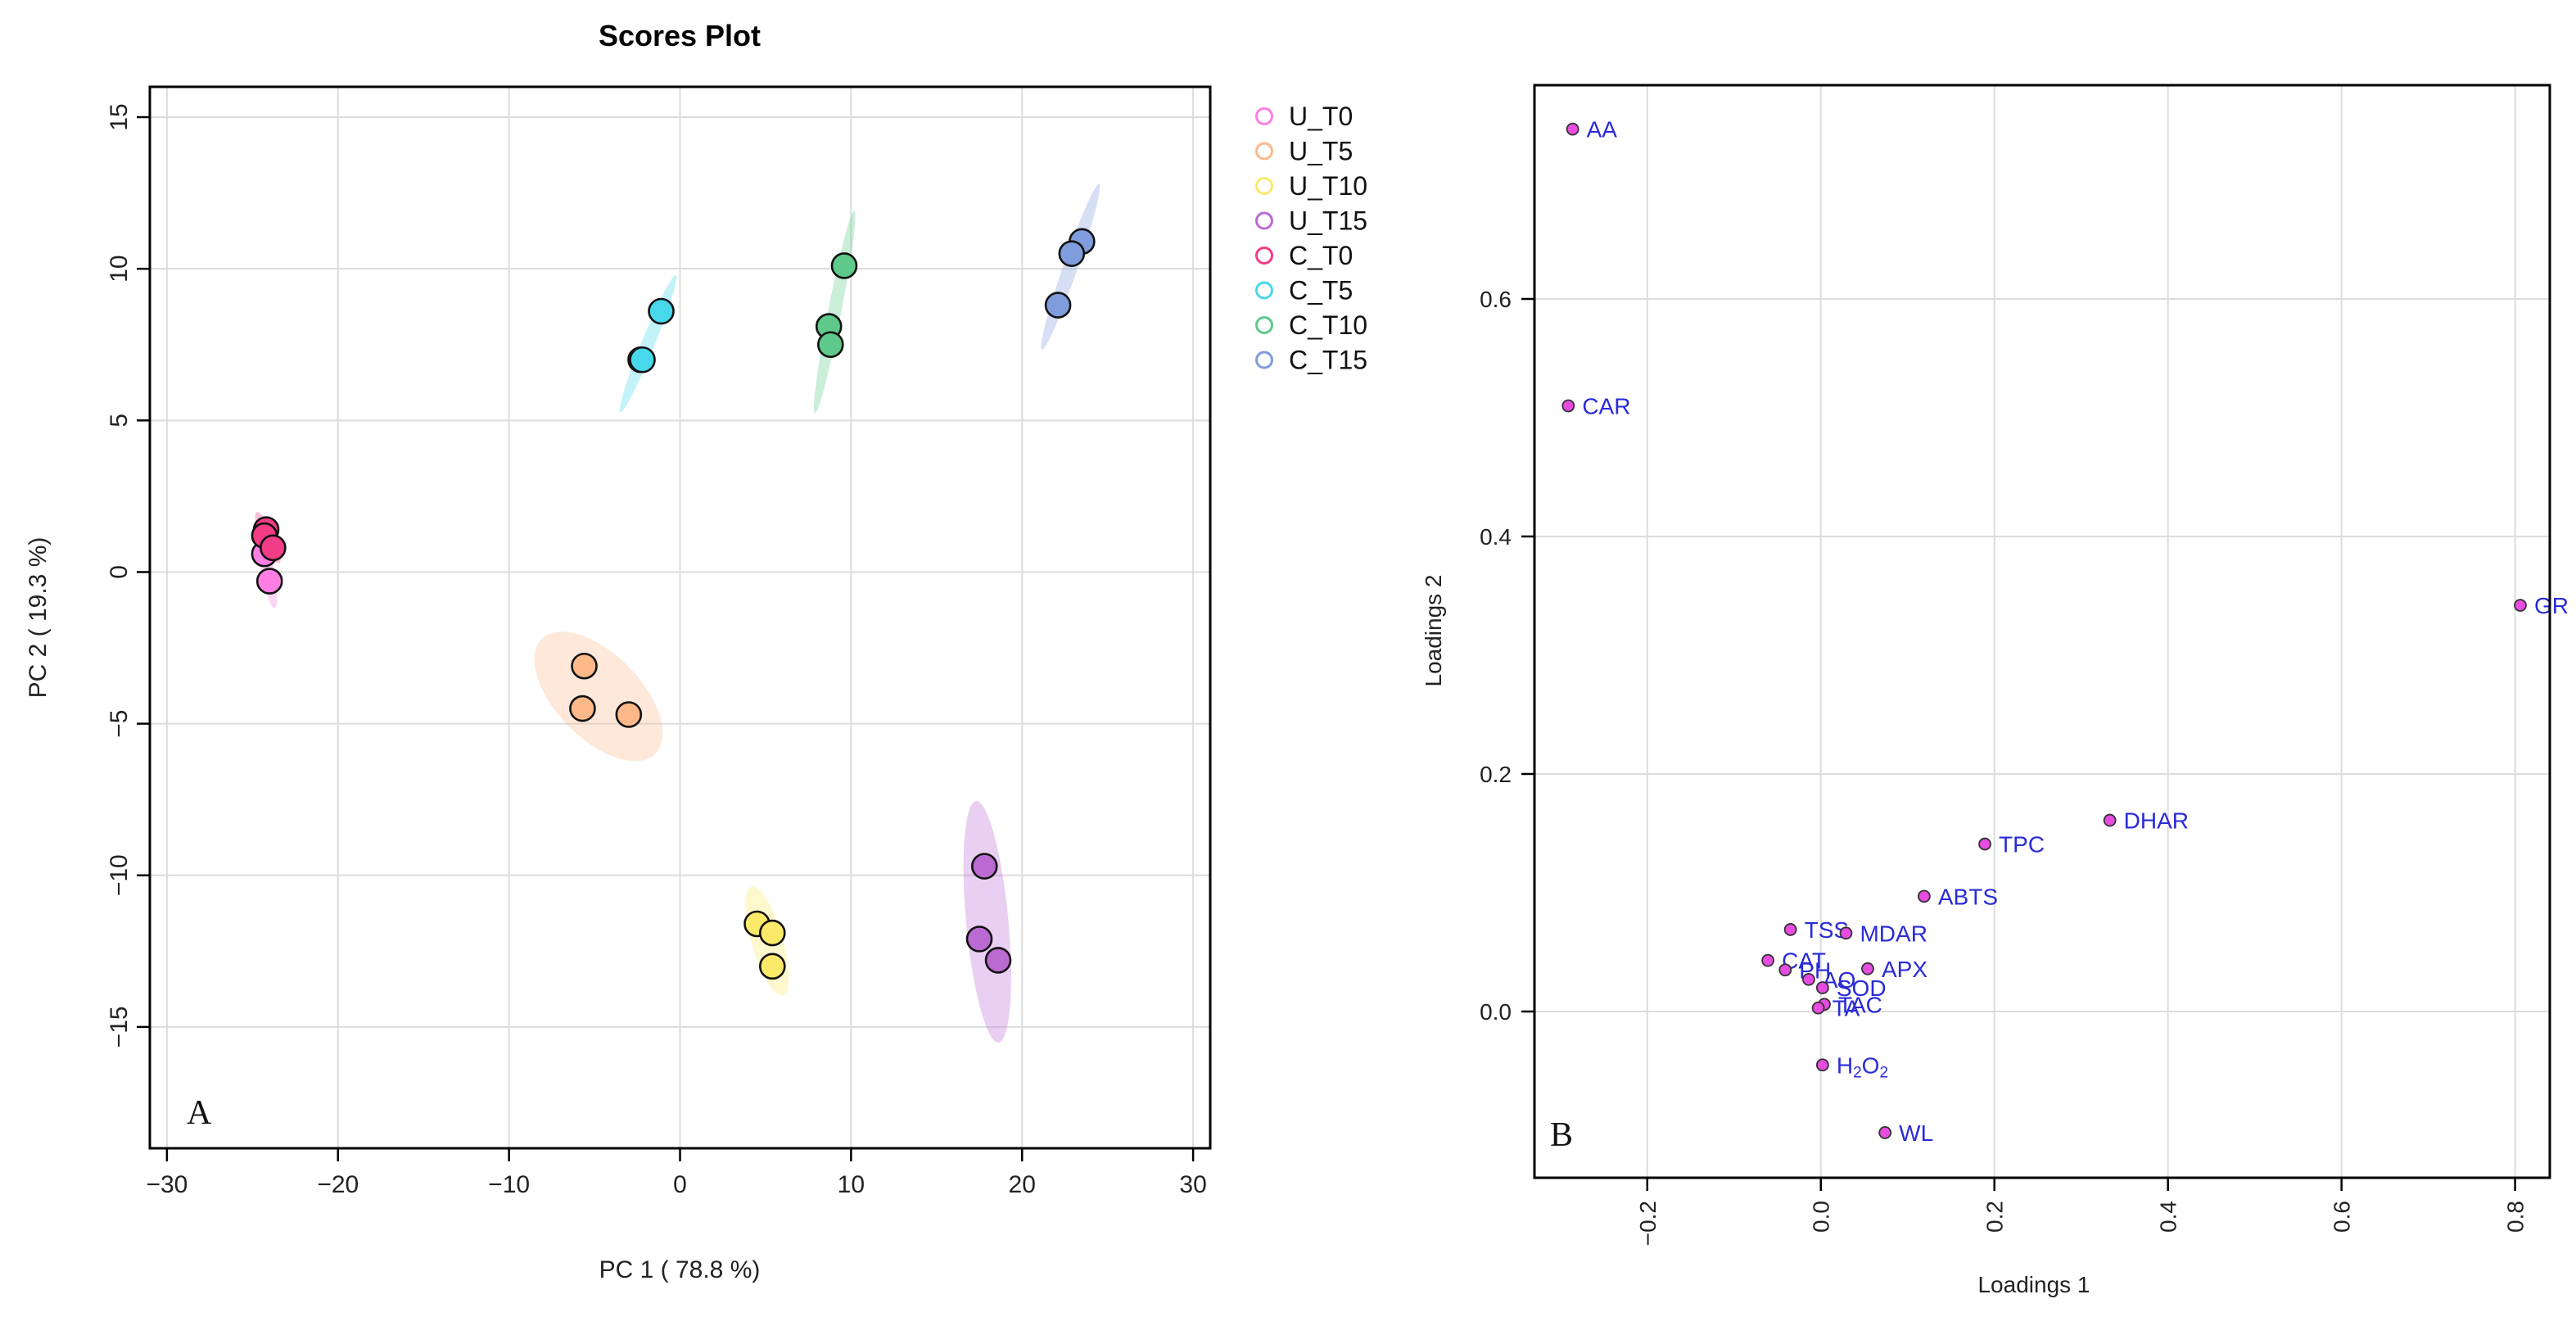  What do you see at coordinates (119, 723) in the screenshot?
I see `scores-y-tick-label: −5` at bounding box center [119, 723].